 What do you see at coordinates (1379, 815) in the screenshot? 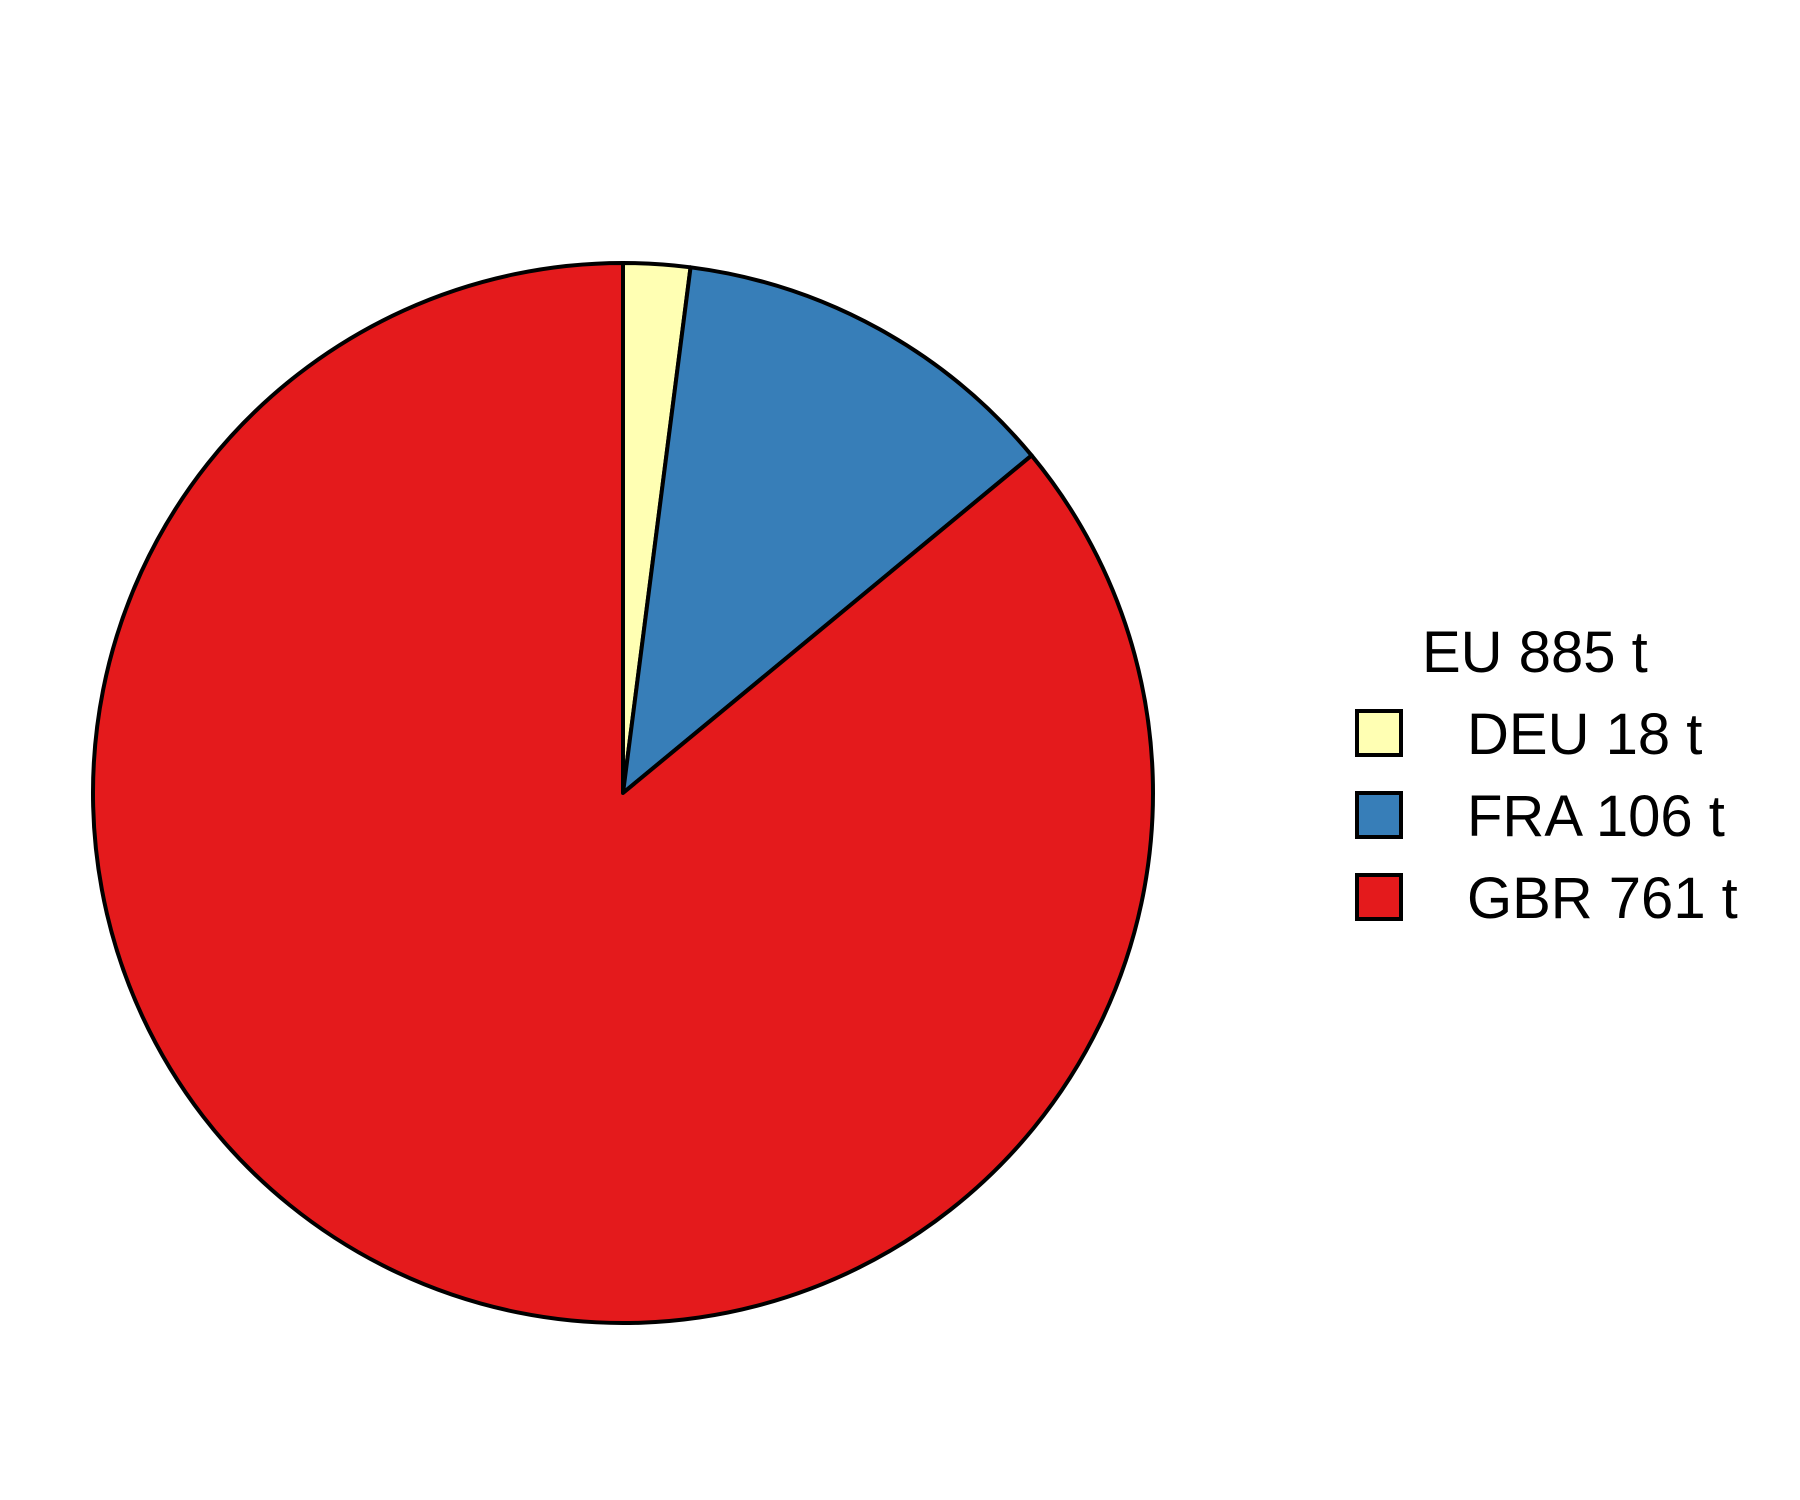
I see `legend-swatch-fra` at bounding box center [1379, 815].